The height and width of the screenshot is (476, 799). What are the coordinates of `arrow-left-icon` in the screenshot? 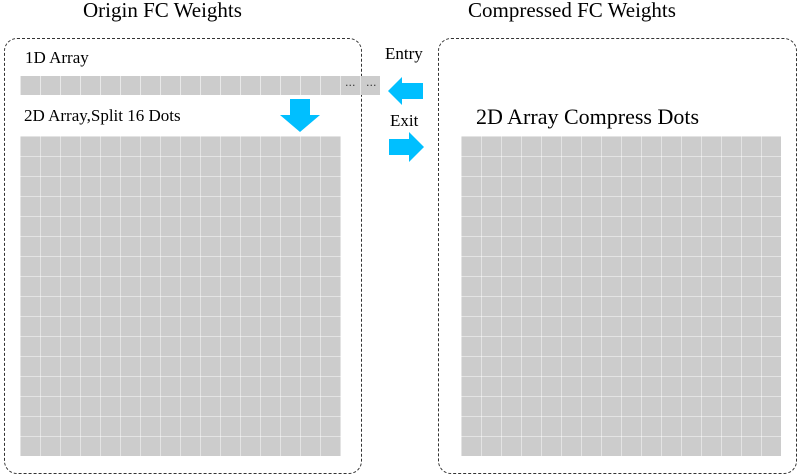 It's located at (405, 91).